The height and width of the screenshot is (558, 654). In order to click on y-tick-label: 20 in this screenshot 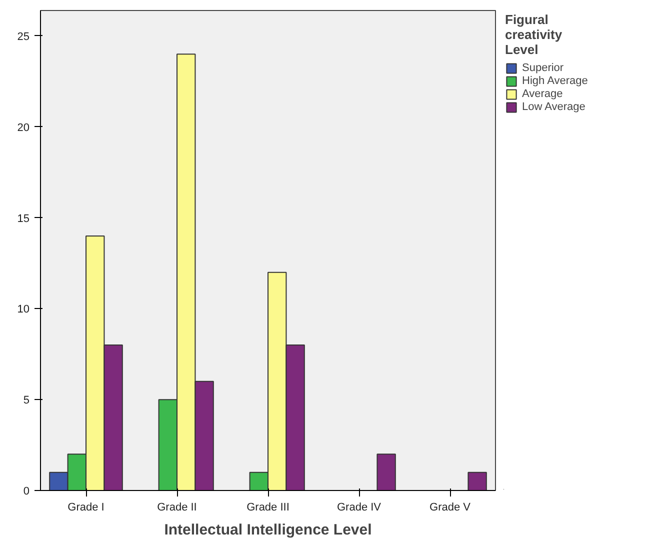, I will do `click(23, 128)`.